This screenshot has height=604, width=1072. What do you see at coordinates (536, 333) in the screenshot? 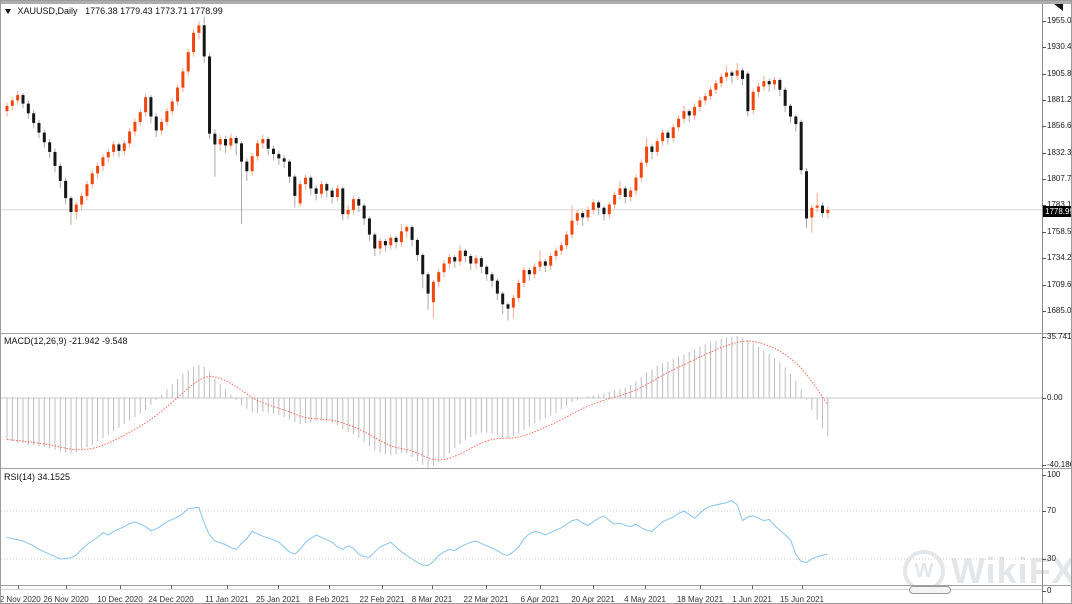
I see `main-macd-splitter` at bounding box center [536, 333].